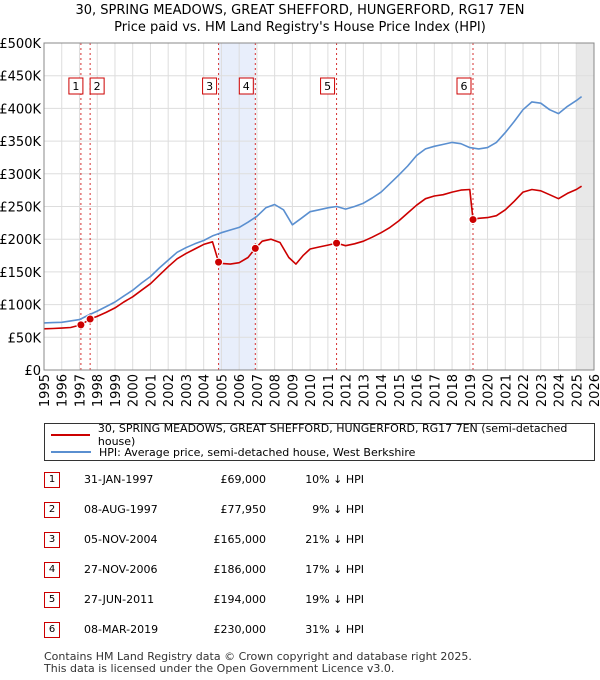 The height and width of the screenshot is (680, 600). I want to click on x-tick-label: 2020, so click(489, 390).